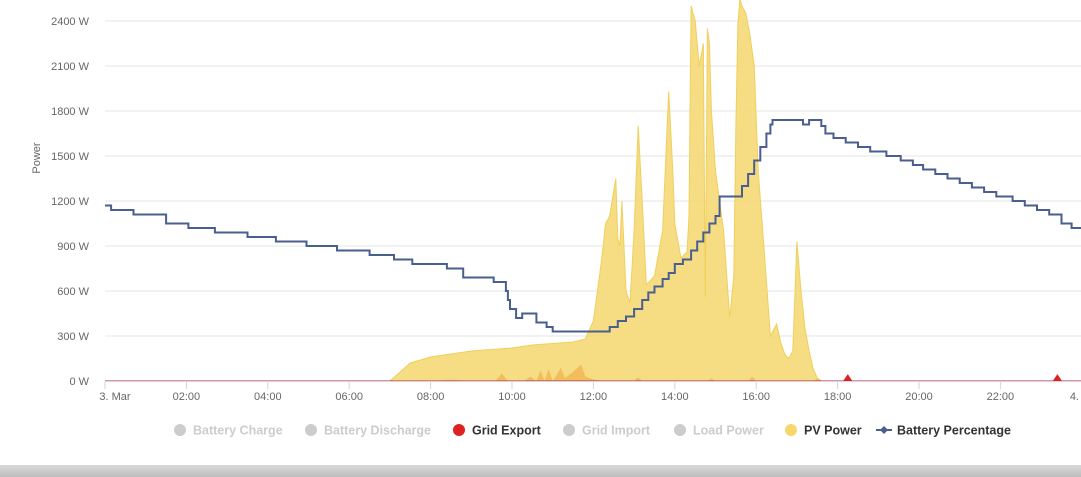 The width and height of the screenshot is (1081, 477). What do you see at coordinates (349, 397) in the screenshot?
I see `x-tick-label: 06:00` at bounding box center [349, 397].